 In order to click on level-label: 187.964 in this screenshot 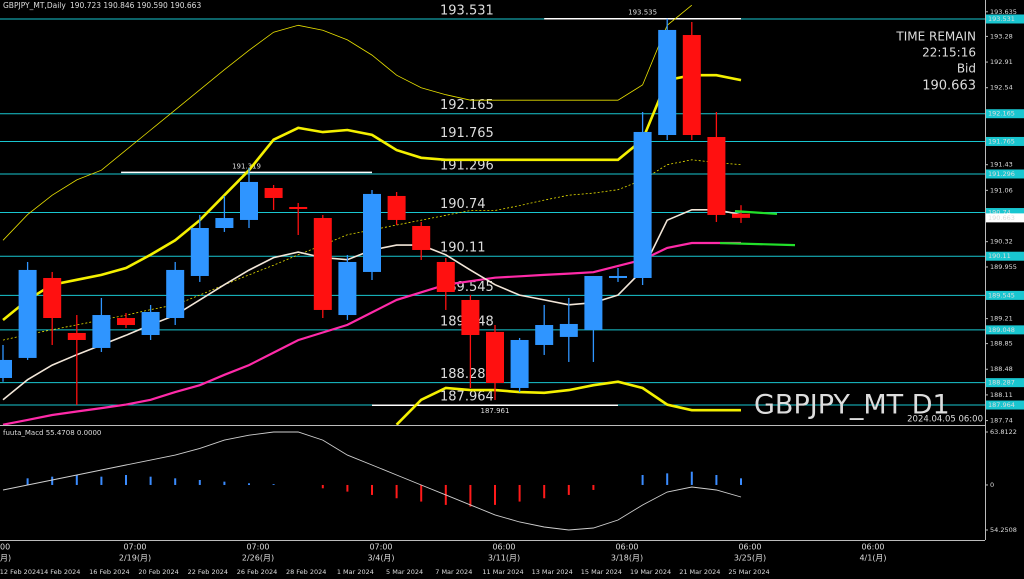, I will do `click(467, 397)`.